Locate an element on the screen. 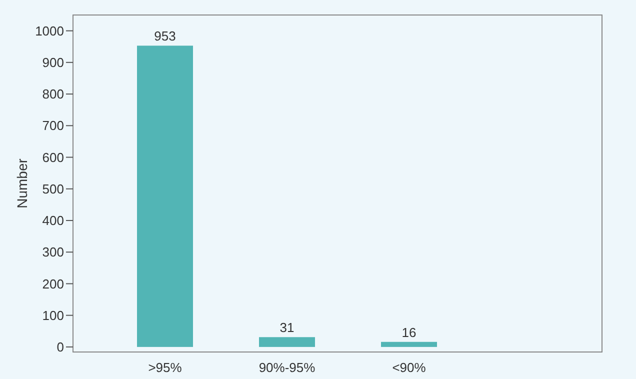 The height and width of the screenshot is (379, 636). y-tick-label: 300 is located at coordinates (53, 252).